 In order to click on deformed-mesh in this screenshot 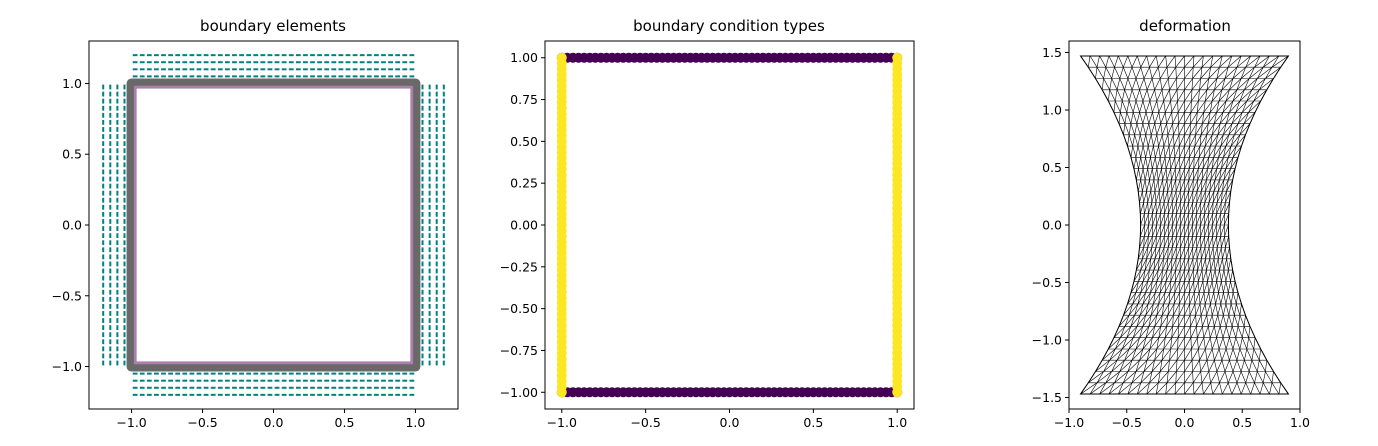, I will do `click(1184, 225)`.